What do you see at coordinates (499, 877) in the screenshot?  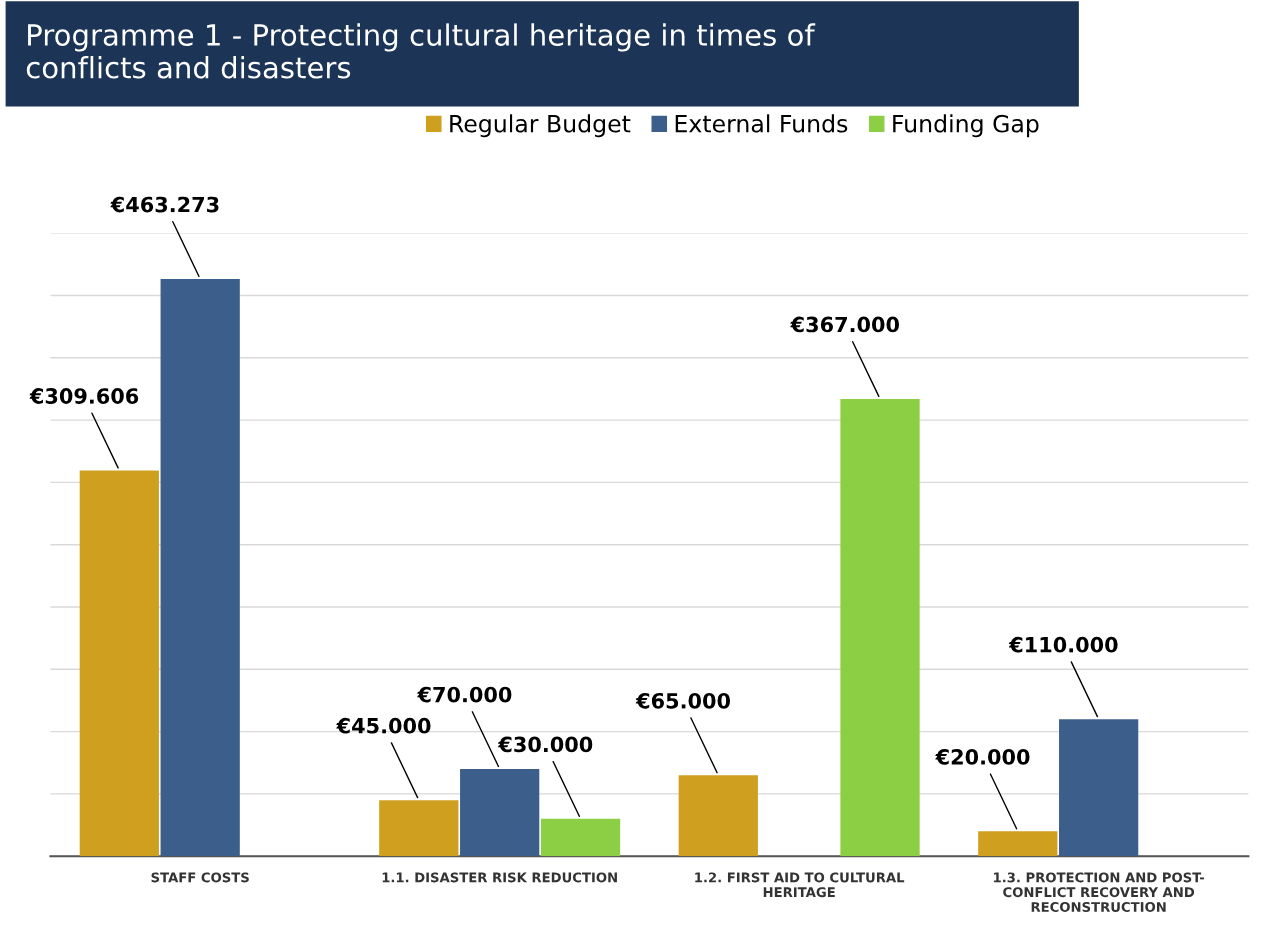 I see `x-tick-label: 1.1. DISASTER RISK REDUCTION` at bounding box center [499, 877].